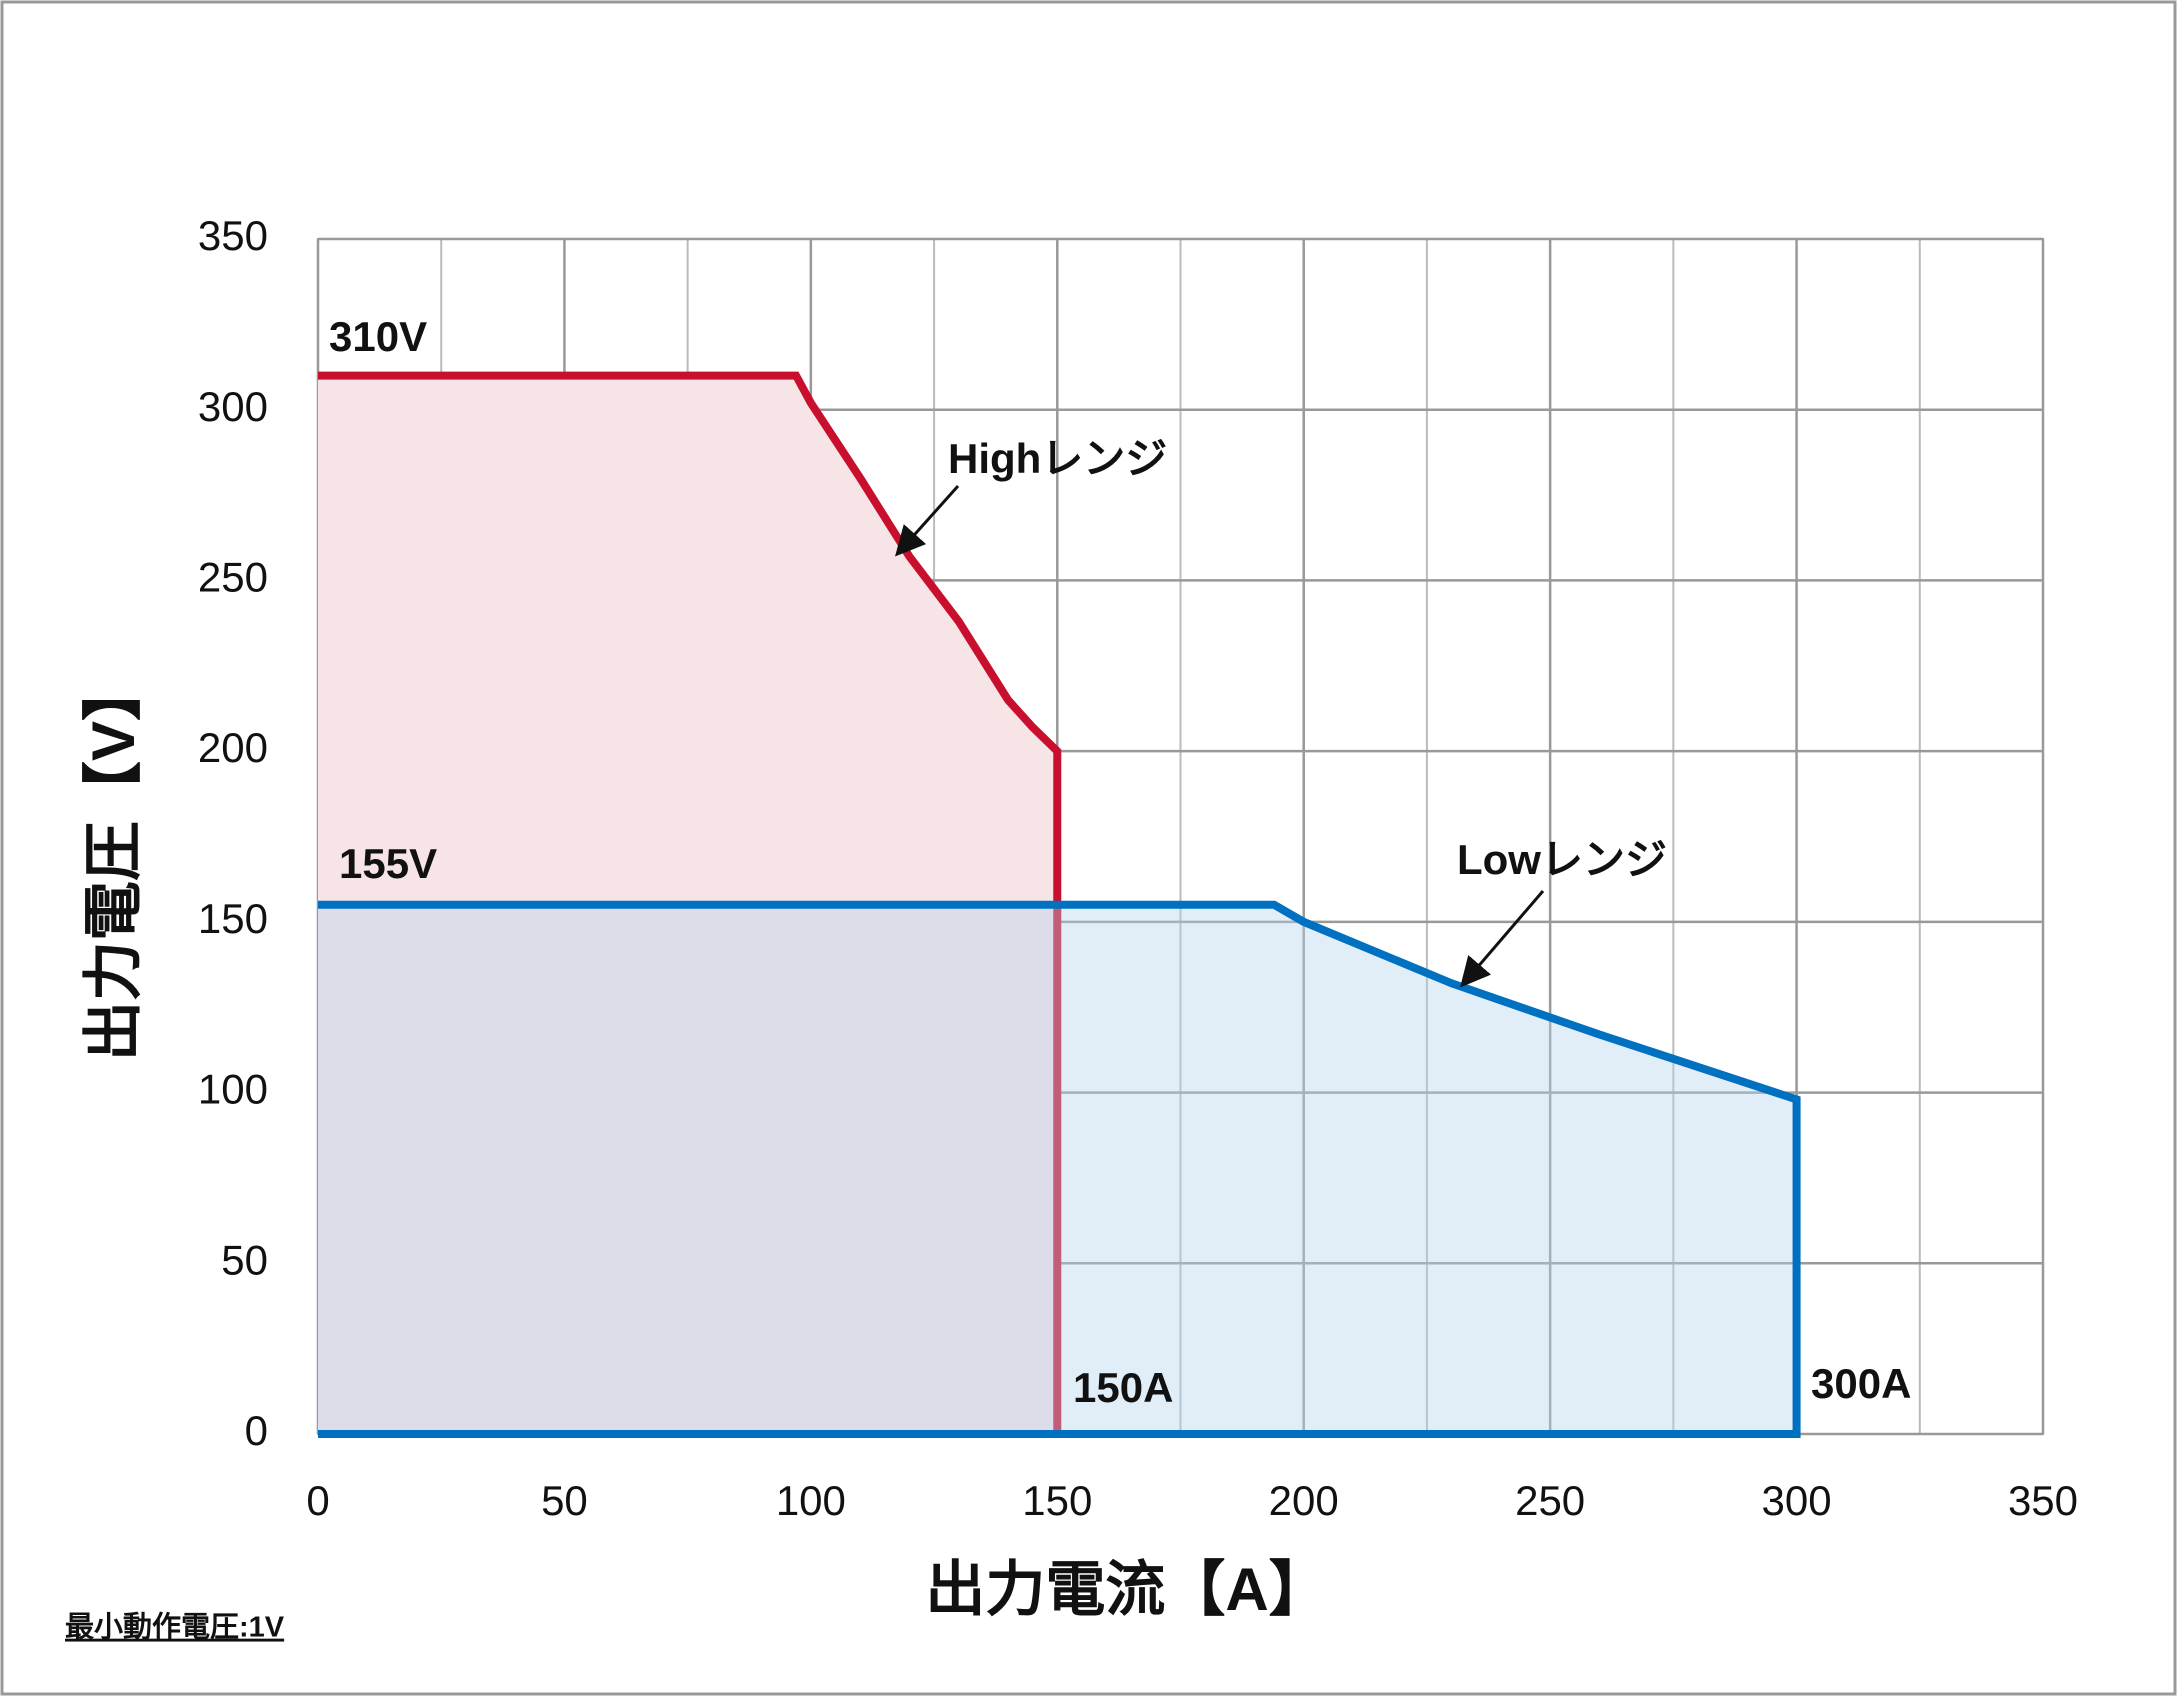 The image size is (2177, 1696). What do you see at coordinates (244, 1259) in the screenshot?
I see `y-tick-label: 50` at bounding box center [244, 1259].